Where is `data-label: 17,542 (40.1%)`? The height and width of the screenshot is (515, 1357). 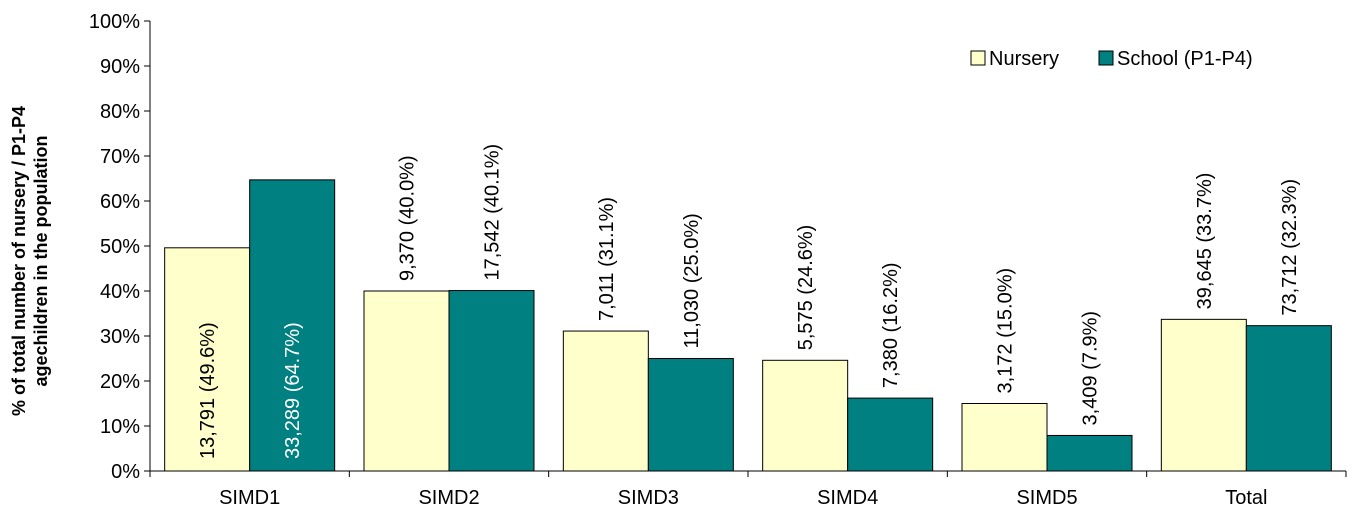 data-label: 17,542 (40.1%) is located at coordinates (493, 212).